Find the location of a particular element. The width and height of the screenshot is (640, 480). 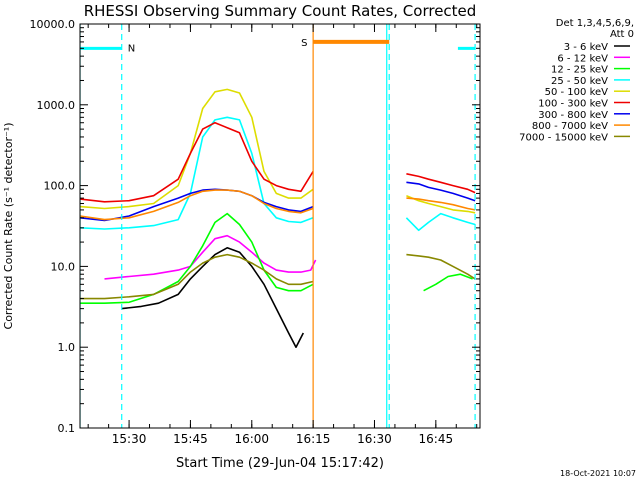

legend-header: Att 0 is located at coordinates (622, 34).